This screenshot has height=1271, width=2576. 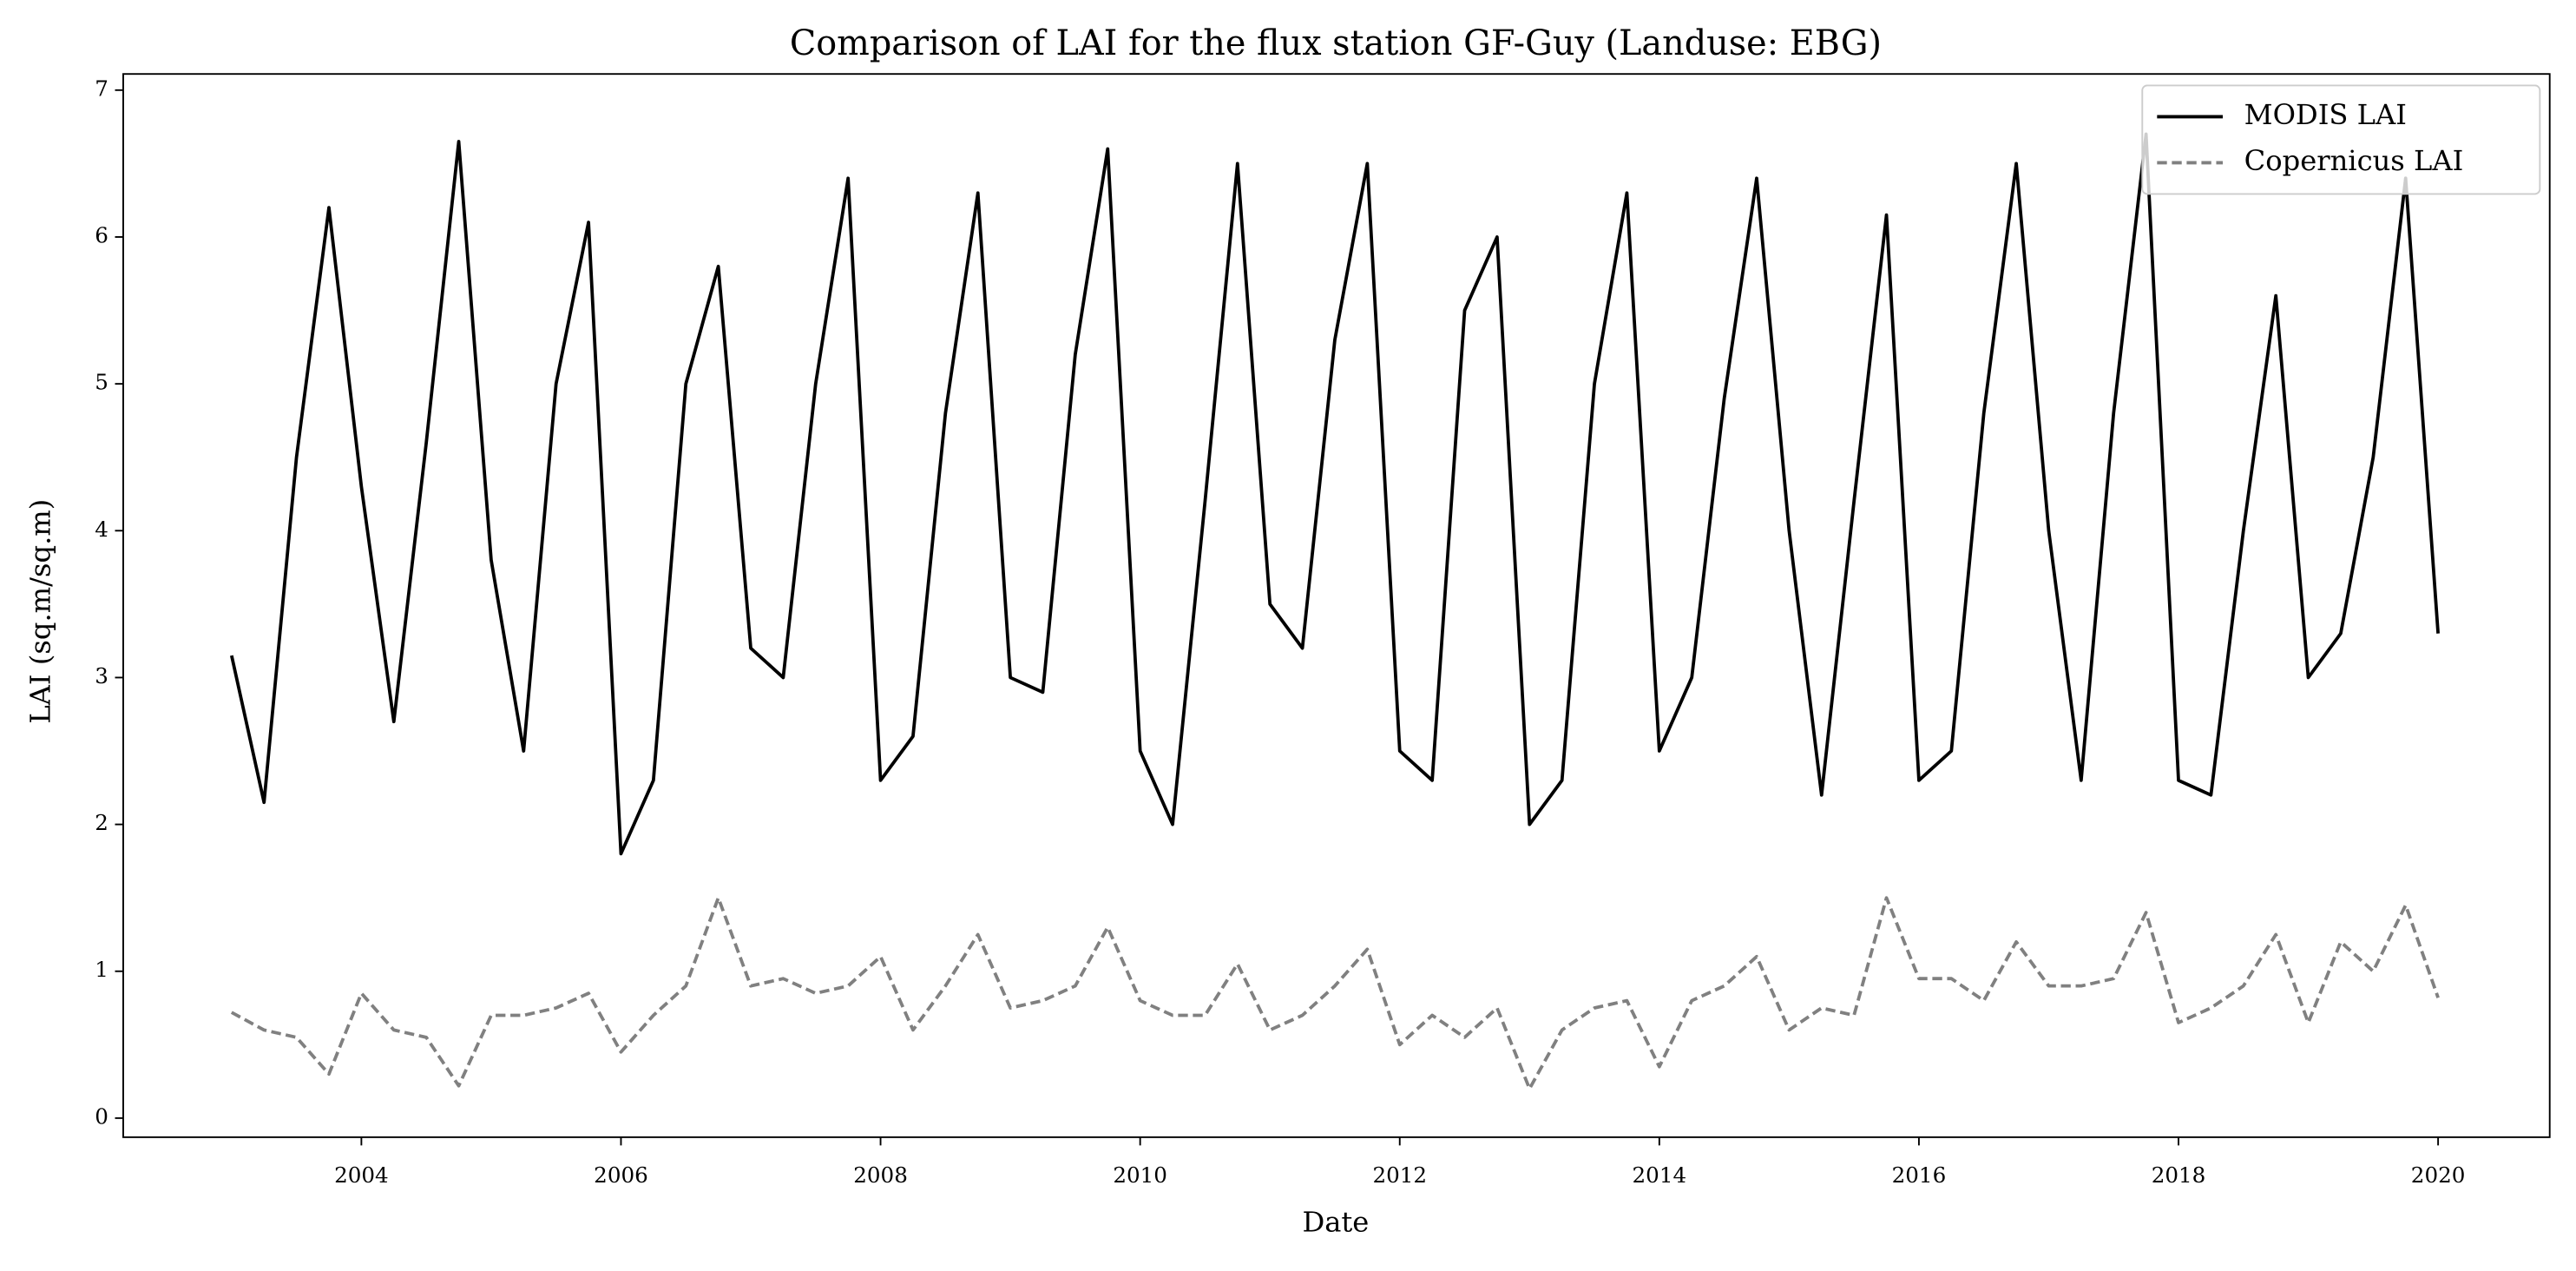 What do you see at coordinates (621, 1175) in the screenshot?
I see `x-tick-label: 2006` at bounding box center [621, 1175].